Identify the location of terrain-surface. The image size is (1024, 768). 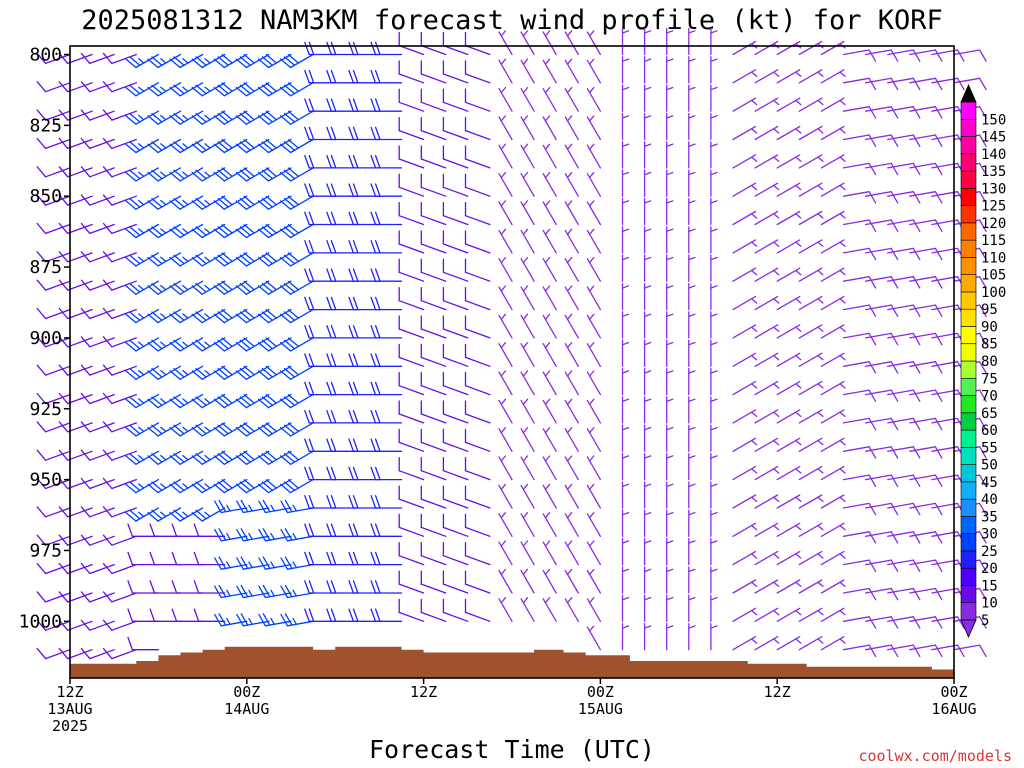
(512, 662).